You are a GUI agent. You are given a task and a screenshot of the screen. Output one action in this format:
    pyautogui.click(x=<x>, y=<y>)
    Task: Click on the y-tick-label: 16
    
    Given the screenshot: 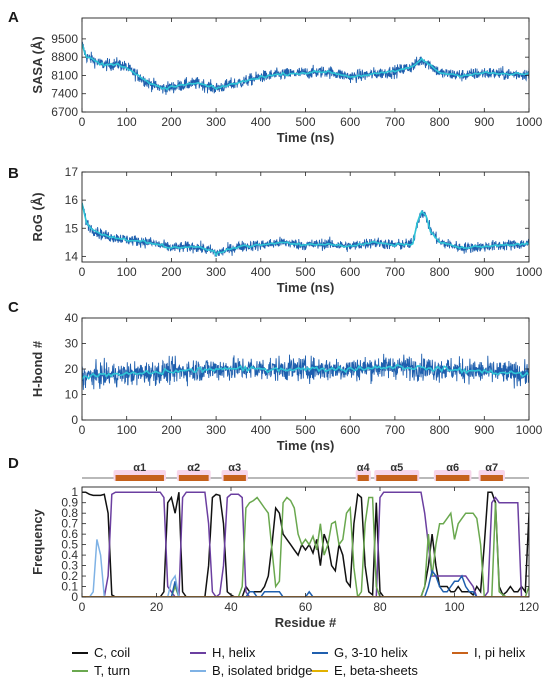 What is the action you would take?
    pyautogui.click(x=72, y=200)
    